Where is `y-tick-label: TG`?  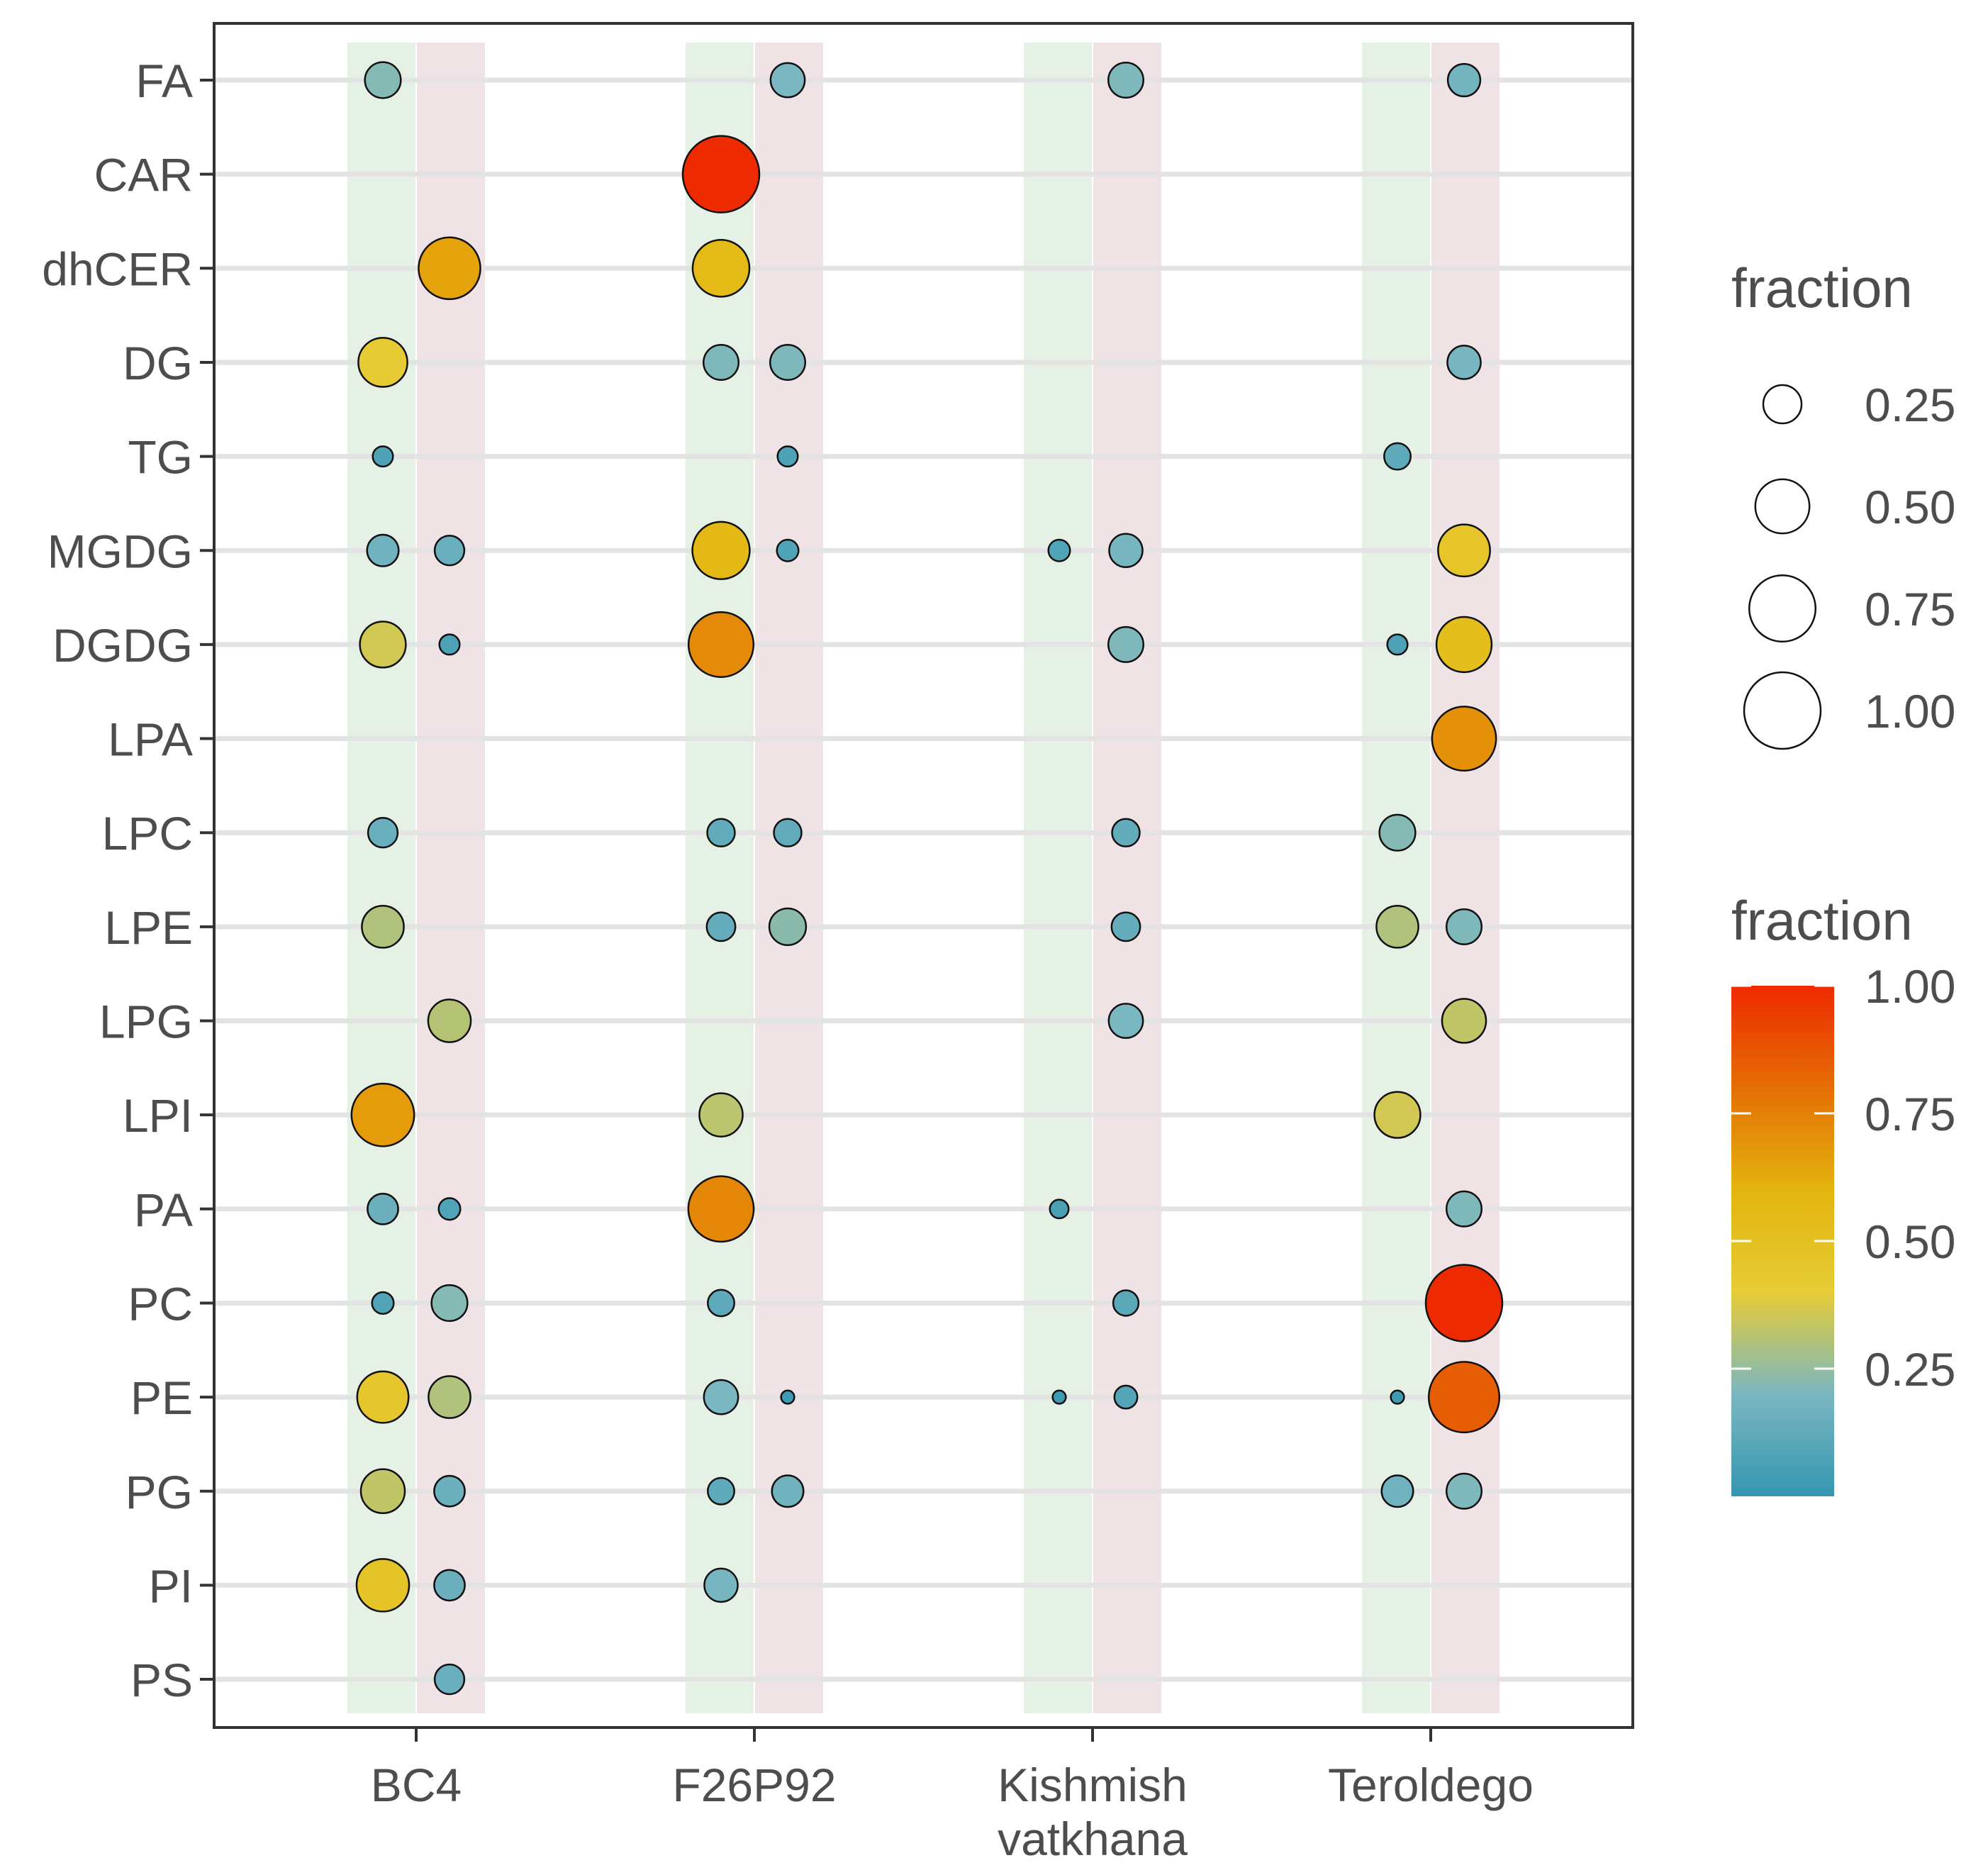 y-tick-label: TG is located at coordinates (160, 457).